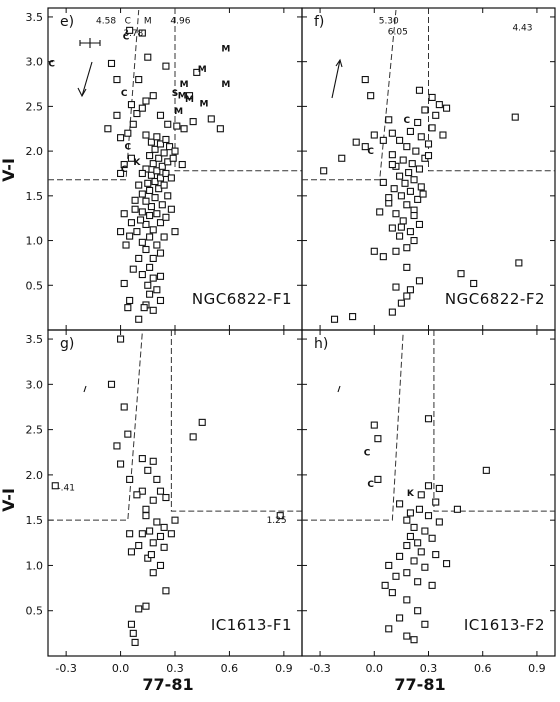 The height and width of the screenshot is (702, 560). Describe the element at coordinates (180, 22) in the screenshot. I see `off-scale-note: 4.96` at that location.